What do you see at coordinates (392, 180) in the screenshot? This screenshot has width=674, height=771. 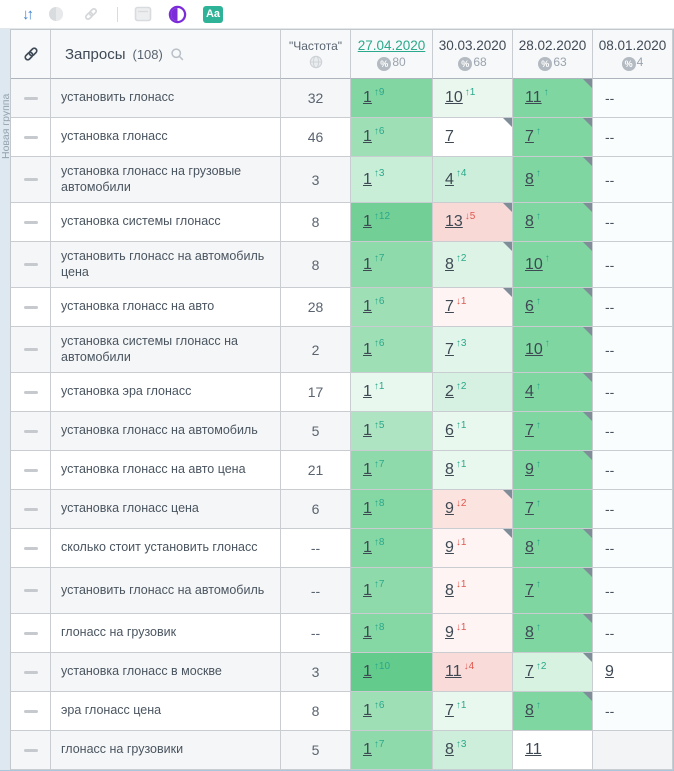 I see `position-cell: 1 ↑3` at bounding box center [392, 180].